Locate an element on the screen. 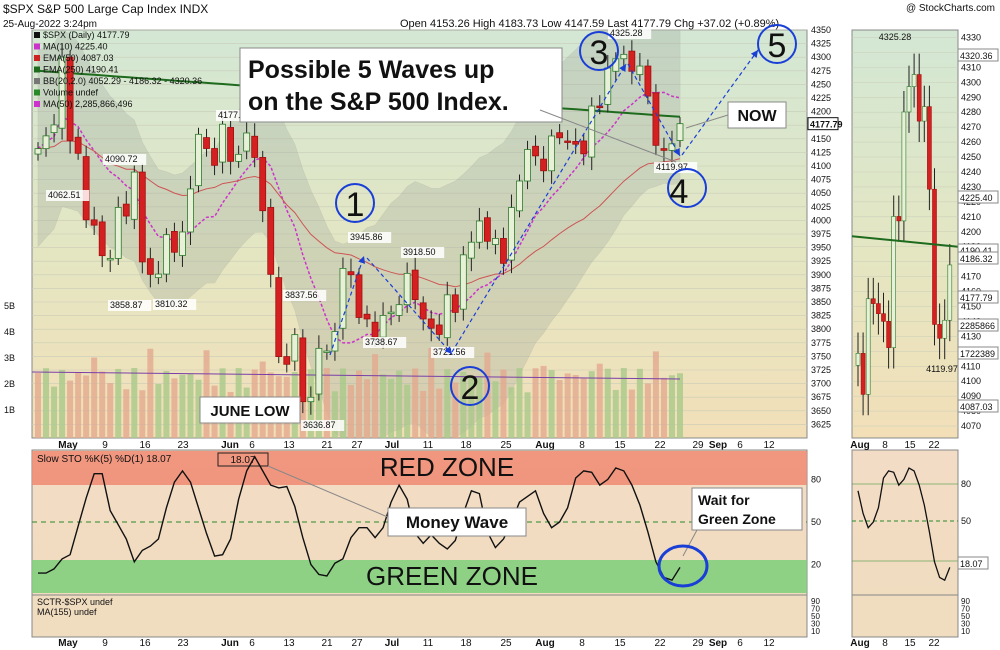  price-label: 4177.5 is located at coordinates (232, 115).